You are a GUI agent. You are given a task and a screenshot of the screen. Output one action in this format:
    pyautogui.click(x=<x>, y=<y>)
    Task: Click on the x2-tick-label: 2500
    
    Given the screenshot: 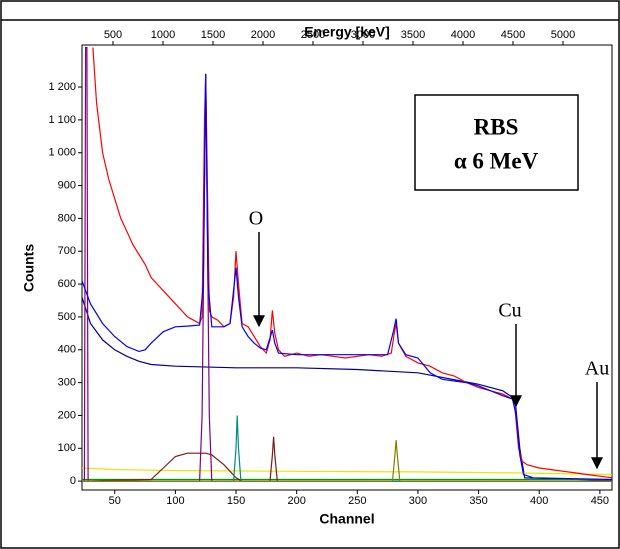 What is the action you would take?
    pyautogui.click(x=313, y=35)
    